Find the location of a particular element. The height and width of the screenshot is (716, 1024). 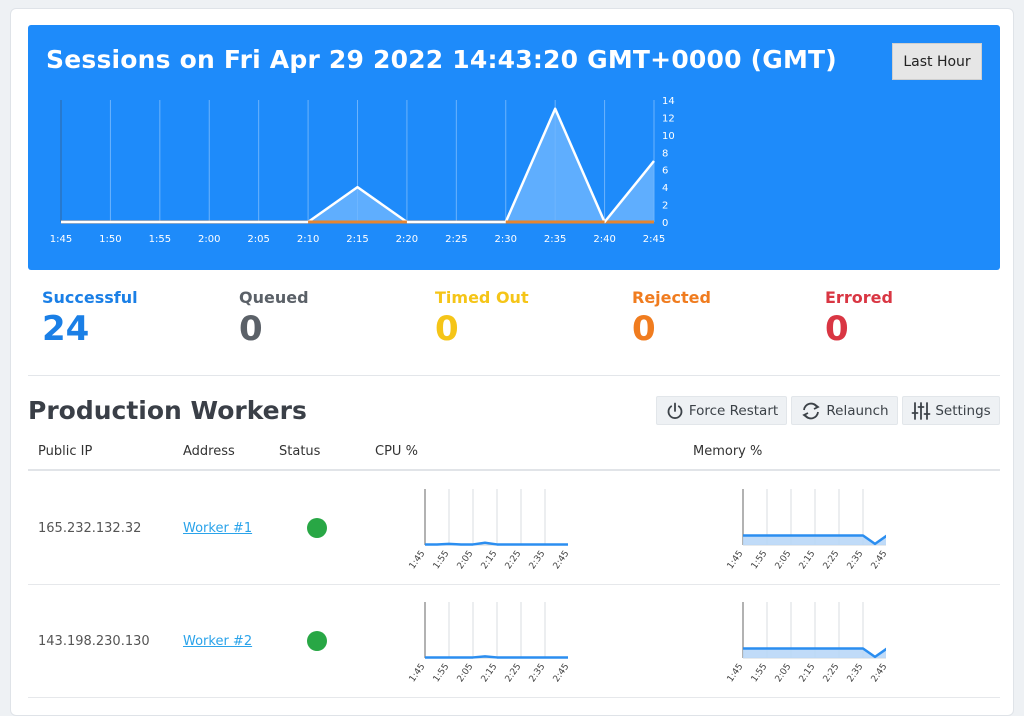

stat-rejected: Rejected 0 is located at coordinates (671, 318).